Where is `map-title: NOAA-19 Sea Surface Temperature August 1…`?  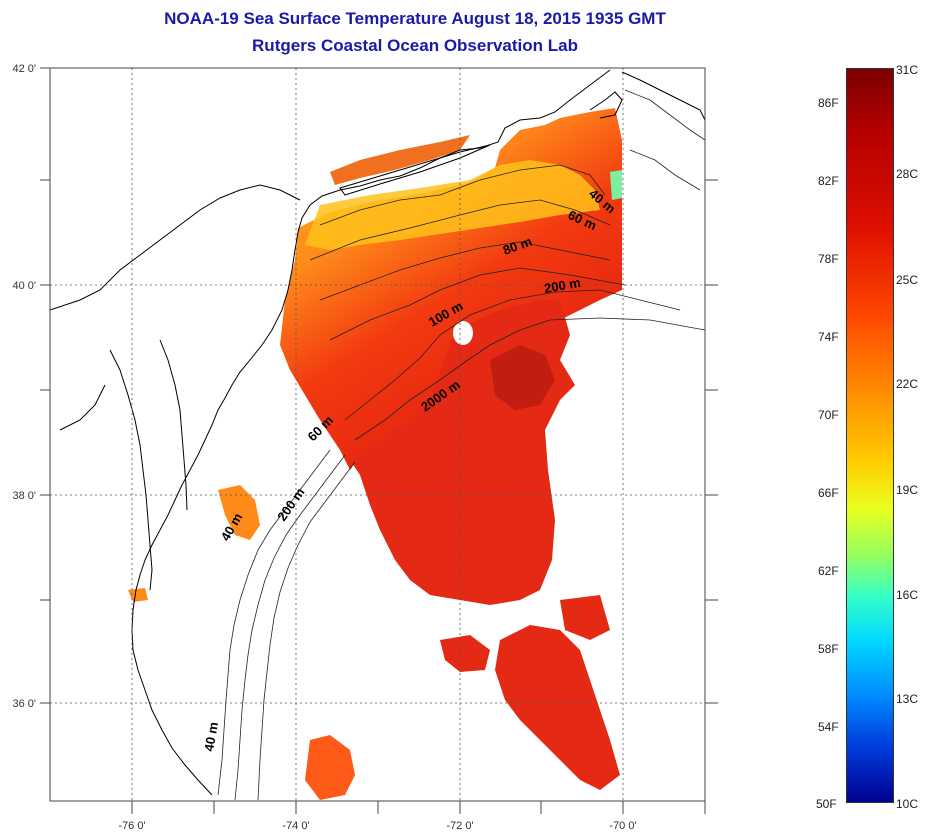
map-title: NOAA-19 Sea Surface Temperature August 1… is located at coordinates (415, 18).